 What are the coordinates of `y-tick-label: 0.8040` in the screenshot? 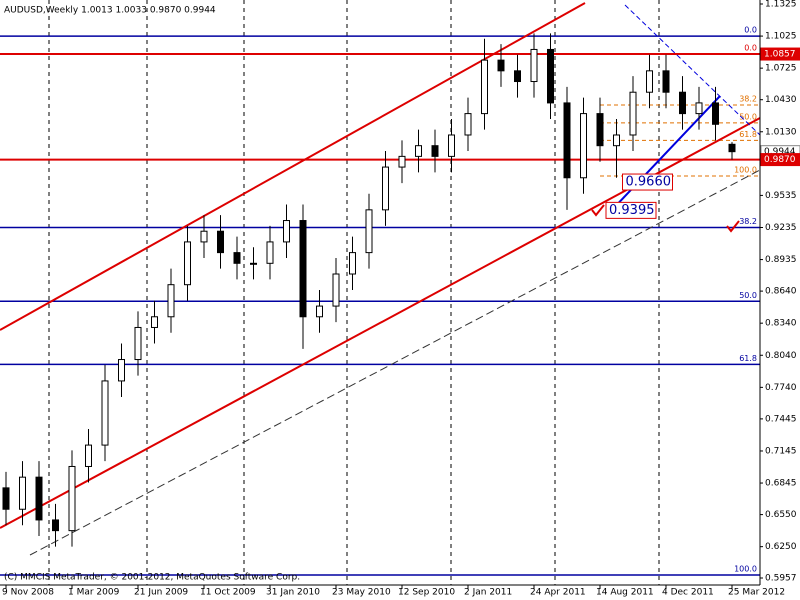 It's located at (781, 356).